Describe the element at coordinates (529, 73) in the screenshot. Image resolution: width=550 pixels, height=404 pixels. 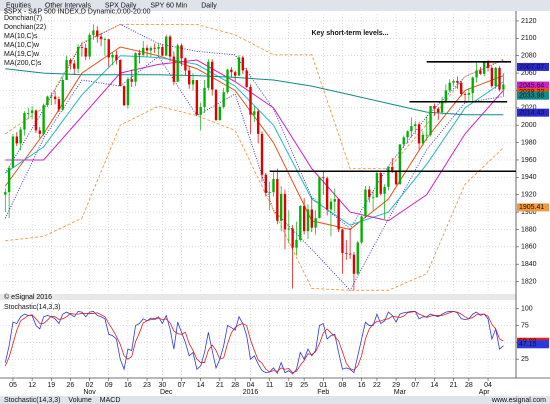
I see `y-tick-label: 2060` at that location.